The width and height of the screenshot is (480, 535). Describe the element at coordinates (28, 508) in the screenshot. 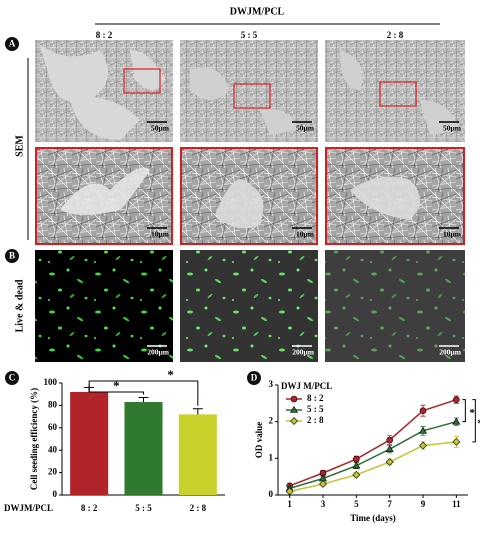

I see `x-axis-title: DWJM/PCL` at that location.